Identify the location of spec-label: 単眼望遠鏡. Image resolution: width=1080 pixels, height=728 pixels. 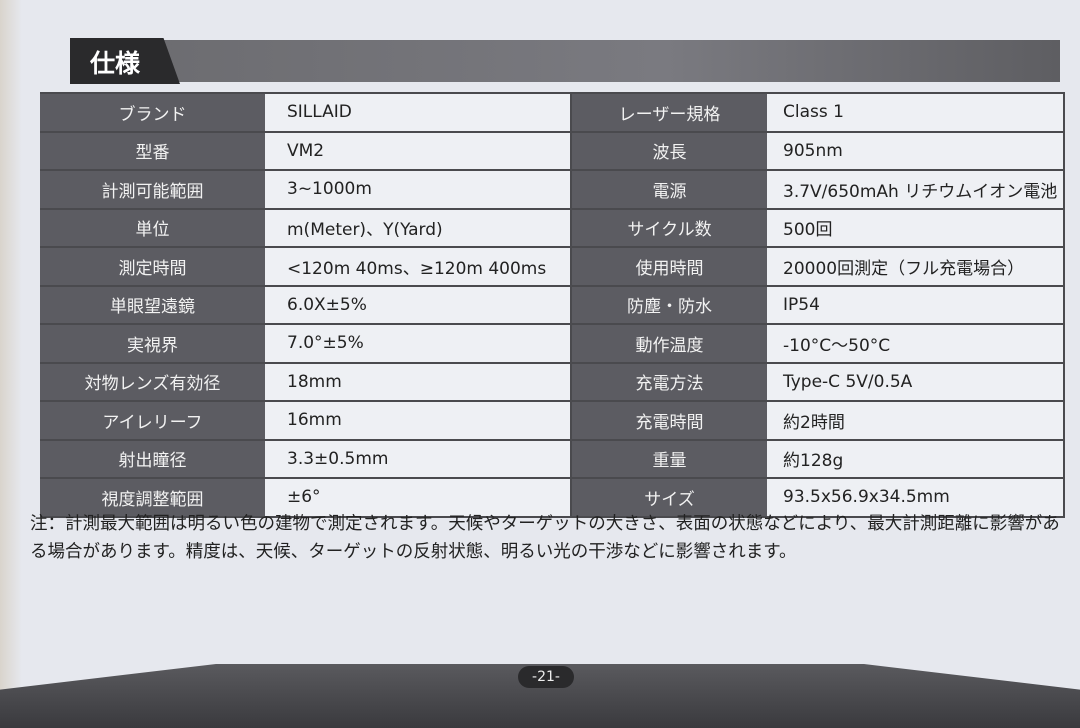
(152, 304).